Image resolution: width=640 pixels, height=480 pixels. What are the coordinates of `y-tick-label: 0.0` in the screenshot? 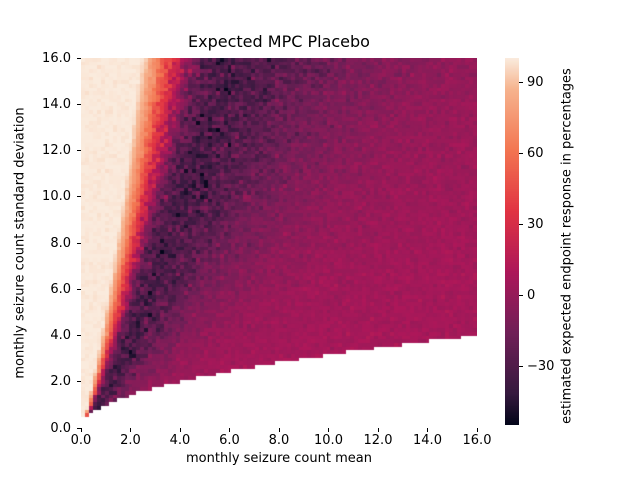 It's located at (60, 428).